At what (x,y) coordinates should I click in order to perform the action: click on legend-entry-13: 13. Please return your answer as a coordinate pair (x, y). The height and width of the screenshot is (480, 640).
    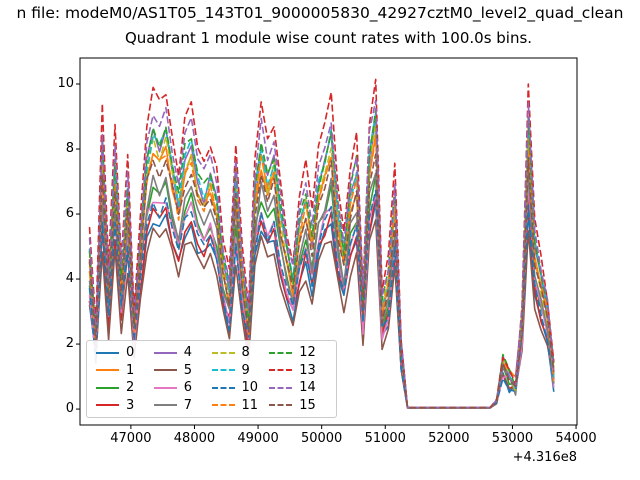
    Looking at the image, I should click on (298, 370).